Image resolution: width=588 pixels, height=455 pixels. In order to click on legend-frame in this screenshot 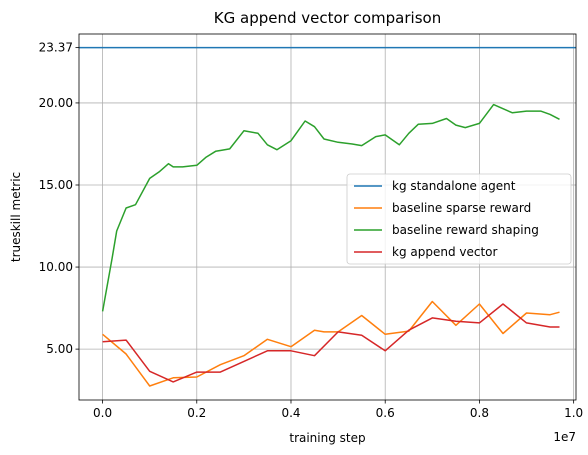, I will do `click(459, 219)`.